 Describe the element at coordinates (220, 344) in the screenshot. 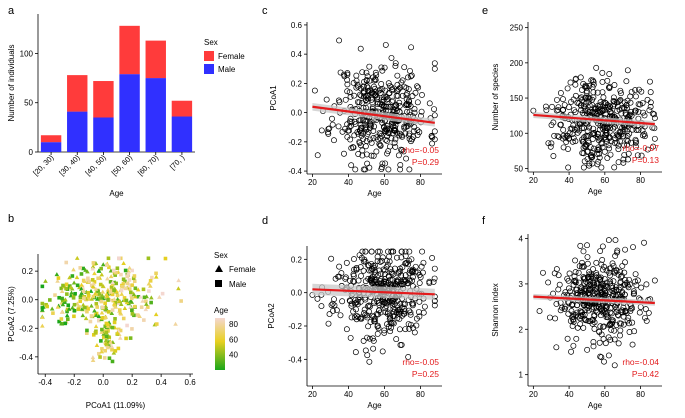

I see `age-colorbar` at that location.